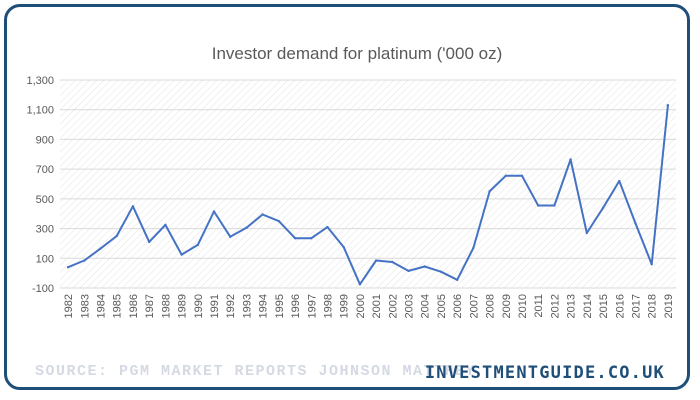  I want to click on y-tick-label: 1,100, so click(40, 111).